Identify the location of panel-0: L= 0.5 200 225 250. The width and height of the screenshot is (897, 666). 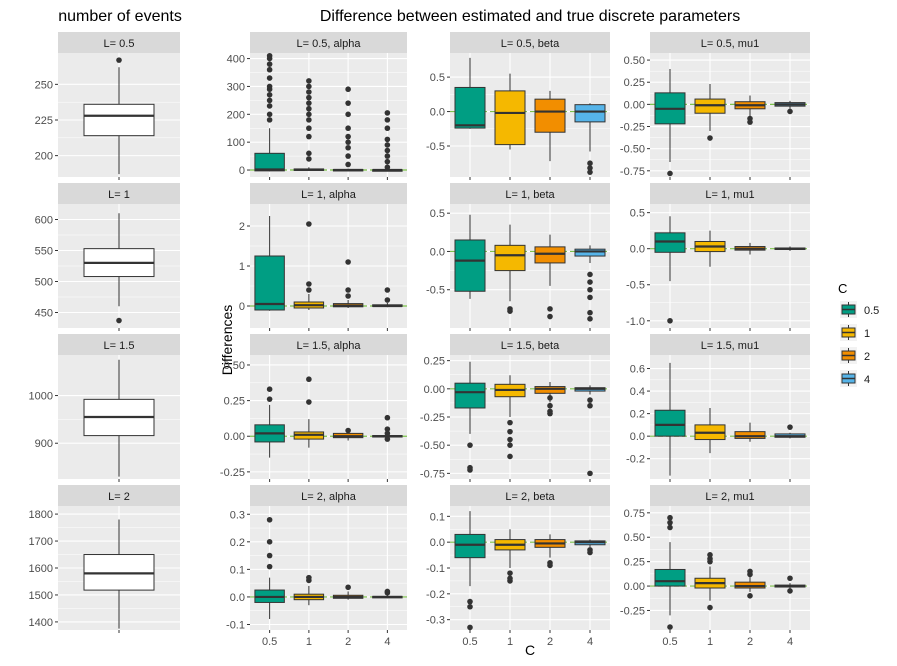
(107, 106).